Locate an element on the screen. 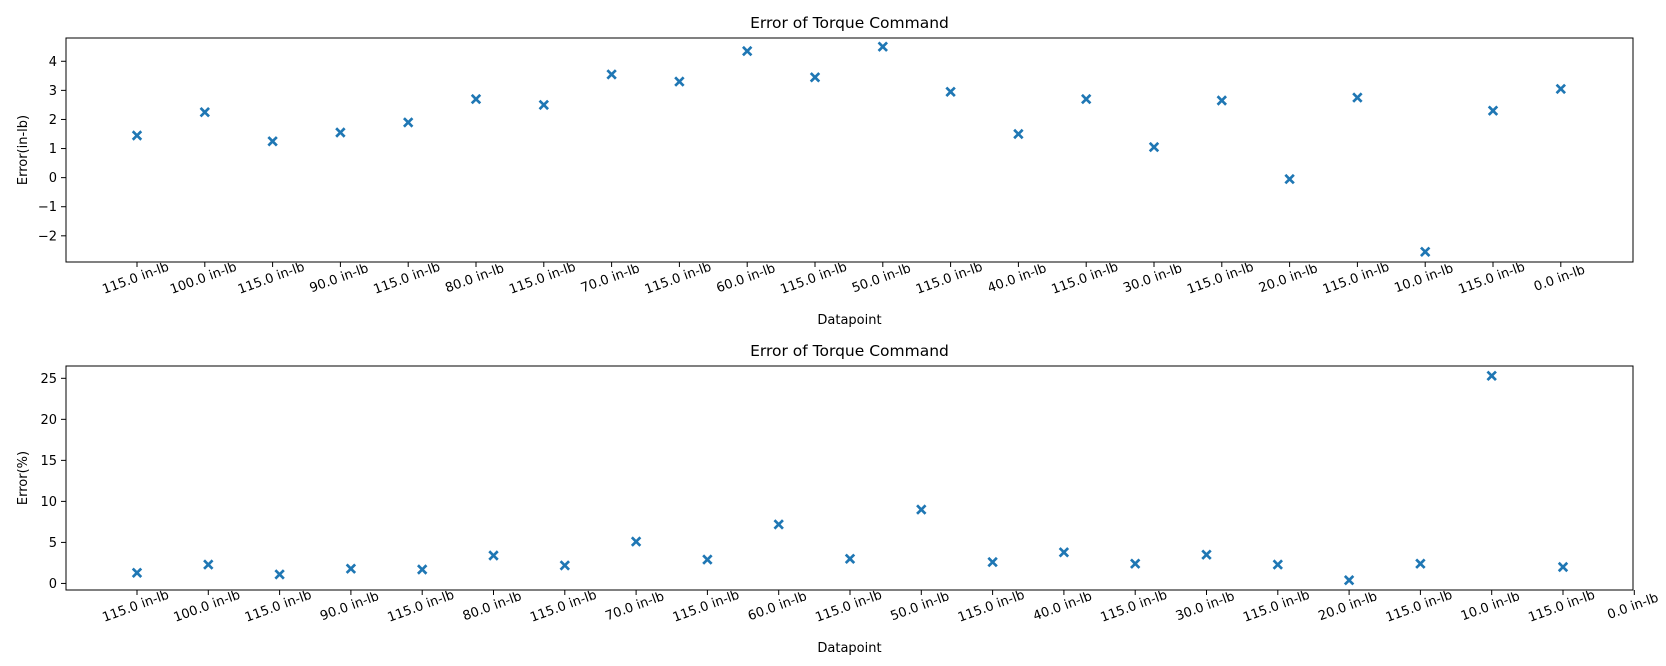 The height and width of the screenshot is (666, 1666). y-tick-label: 5 is located at coordinates (53, 543).